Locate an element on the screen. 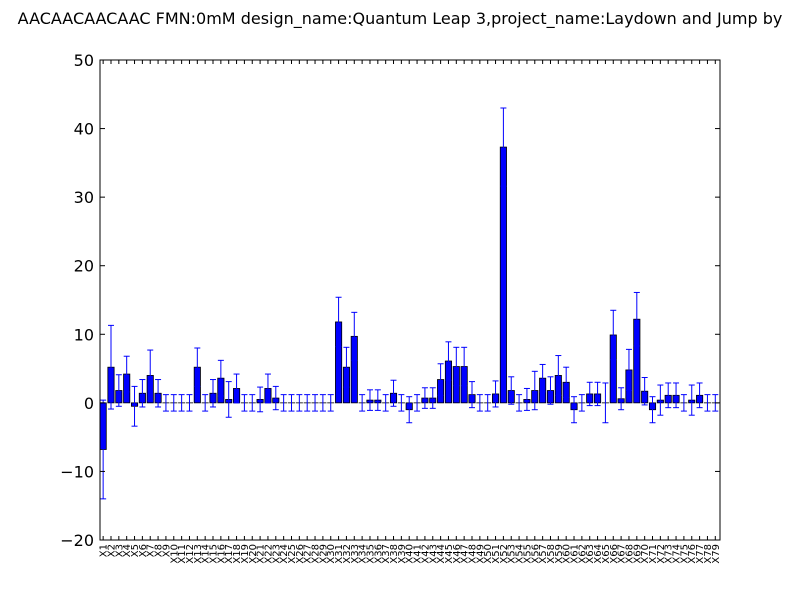 The image size is (800, 600). errorbar-X60 is located at coordinates (566, 382).